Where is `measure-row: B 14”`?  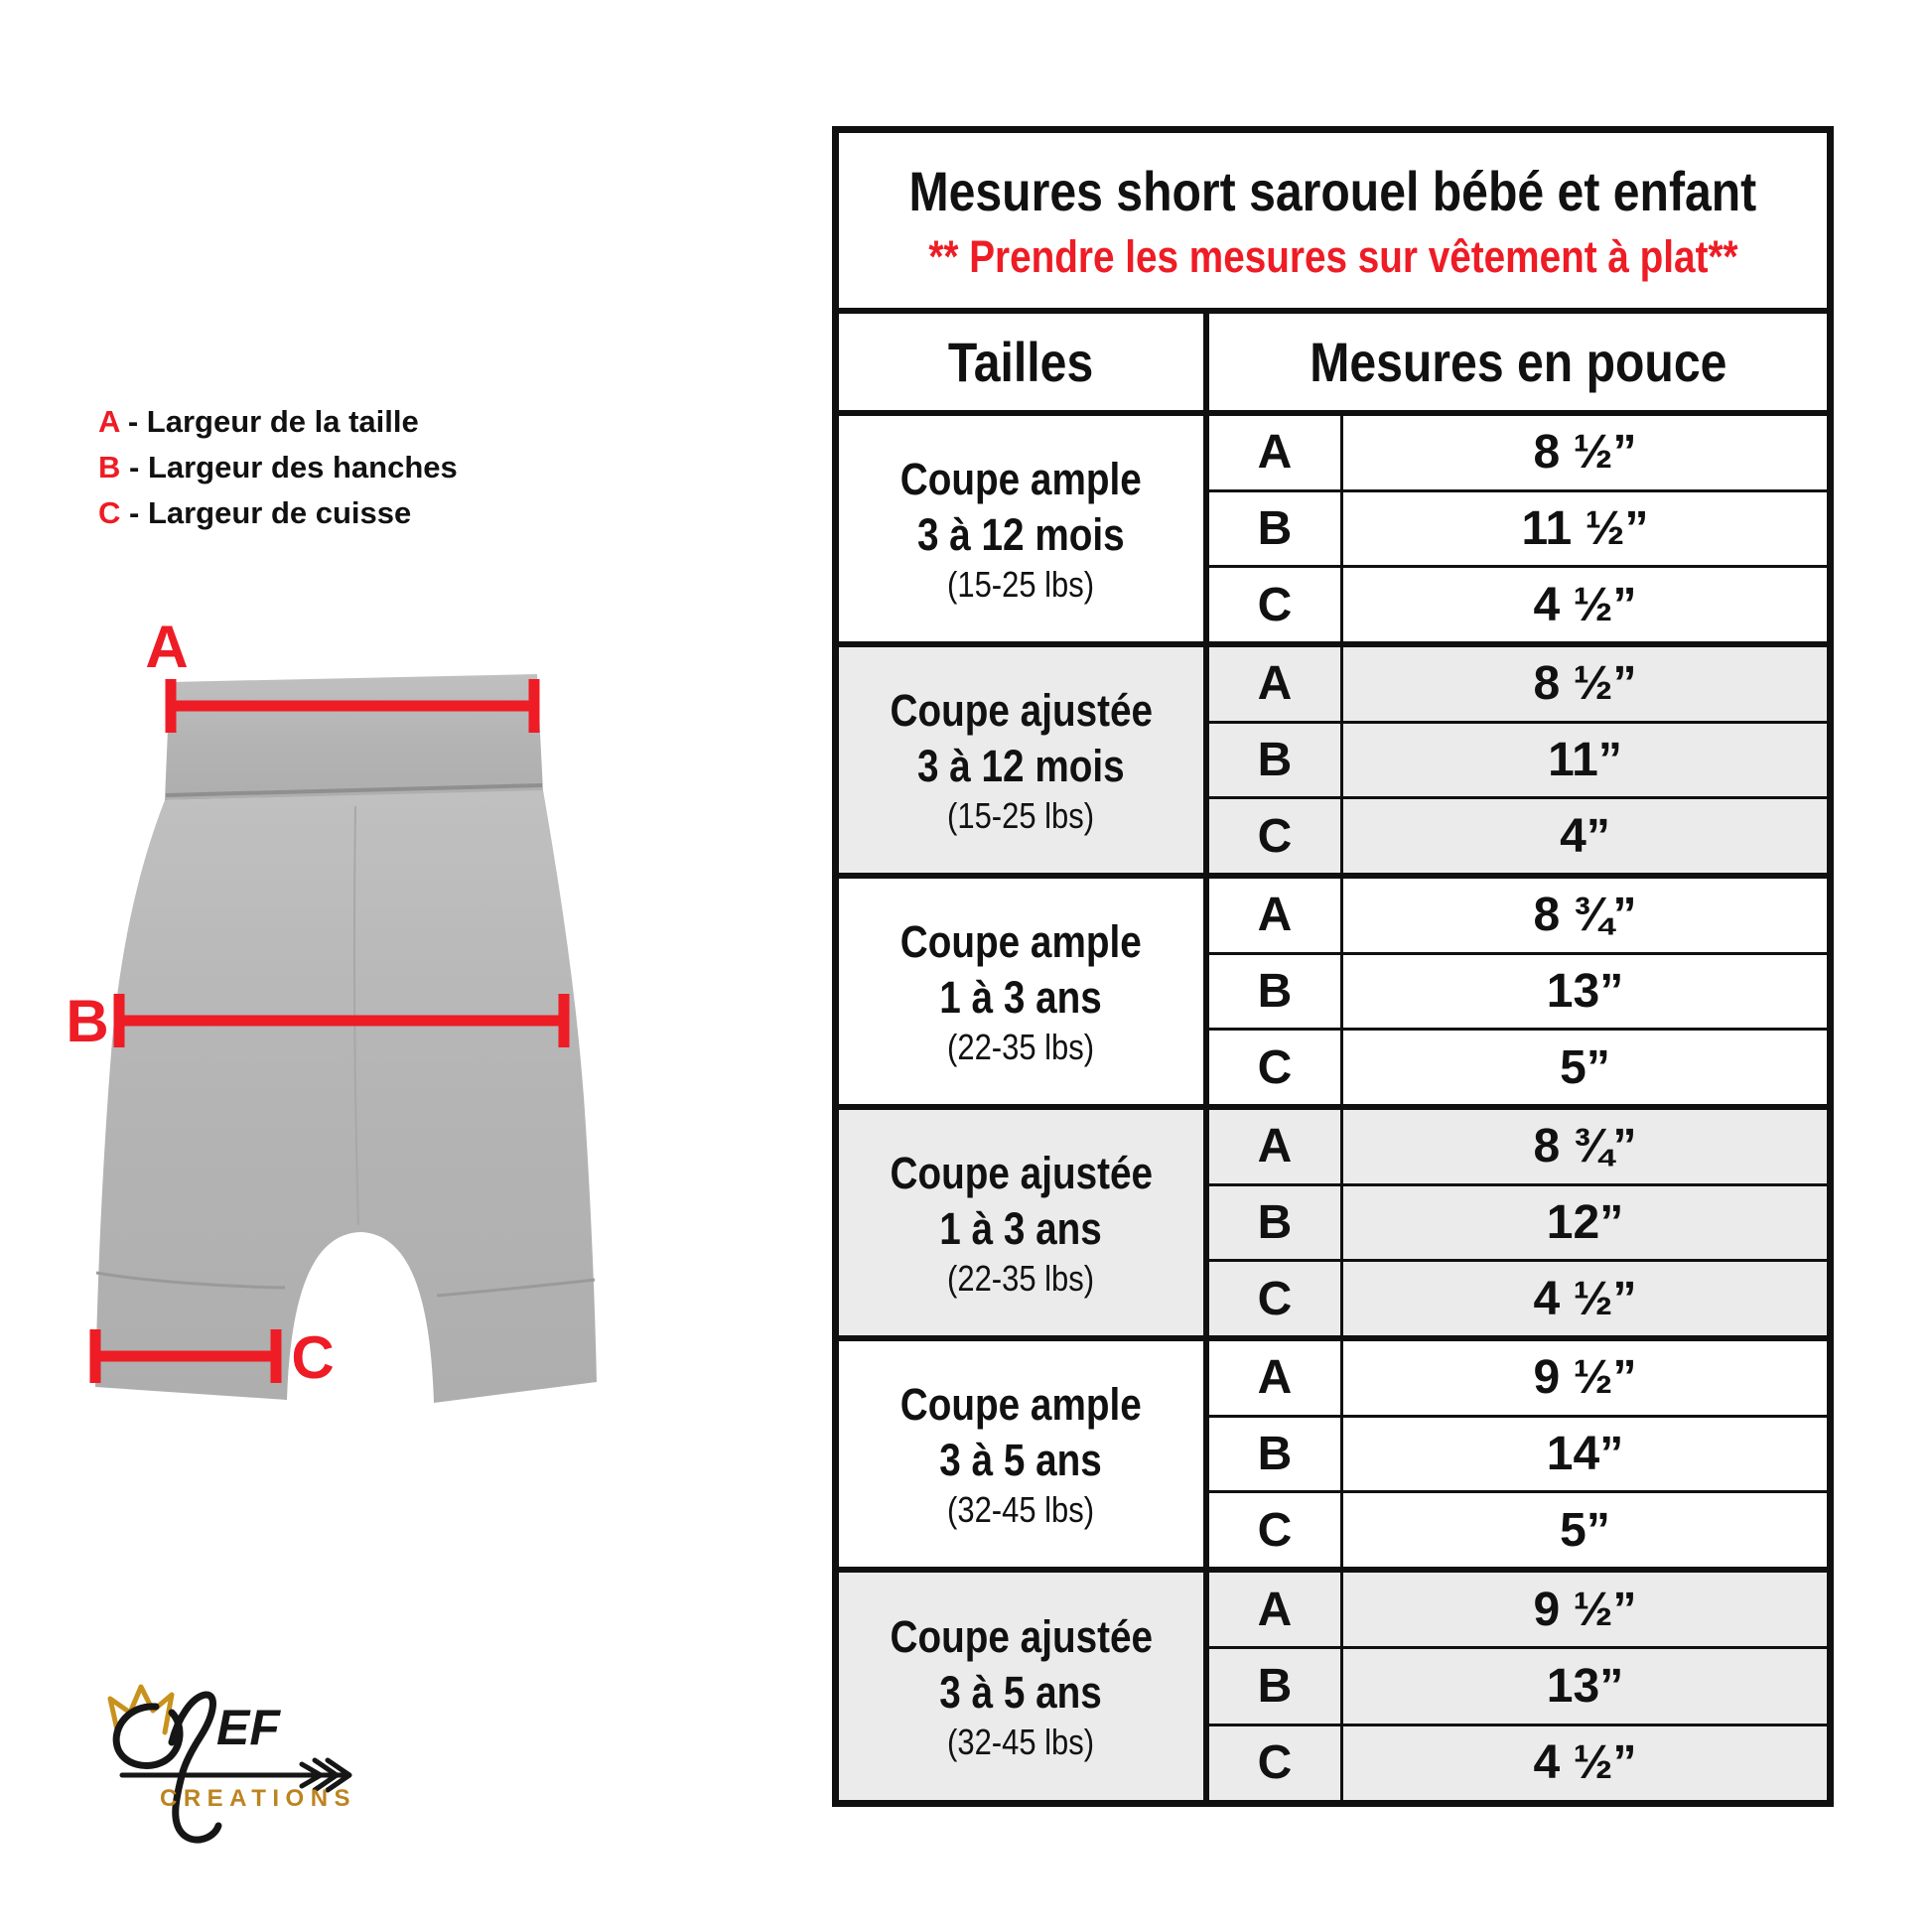
measure-row: B 14” is located at coordinates (1518, 1456).